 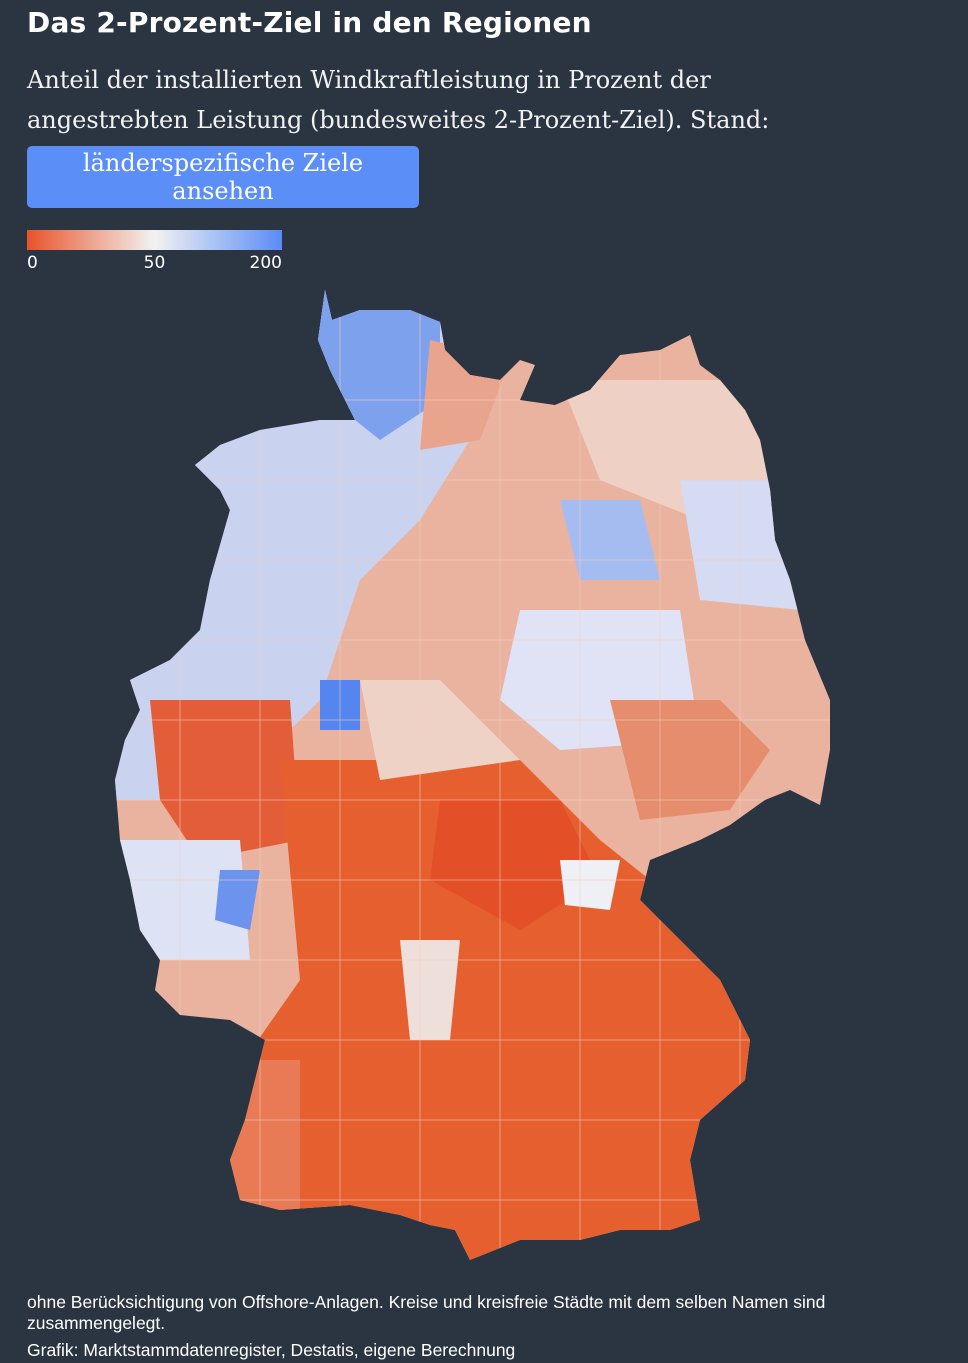 I want to click on legend: 0 50 200, so click(x=154, y=251).